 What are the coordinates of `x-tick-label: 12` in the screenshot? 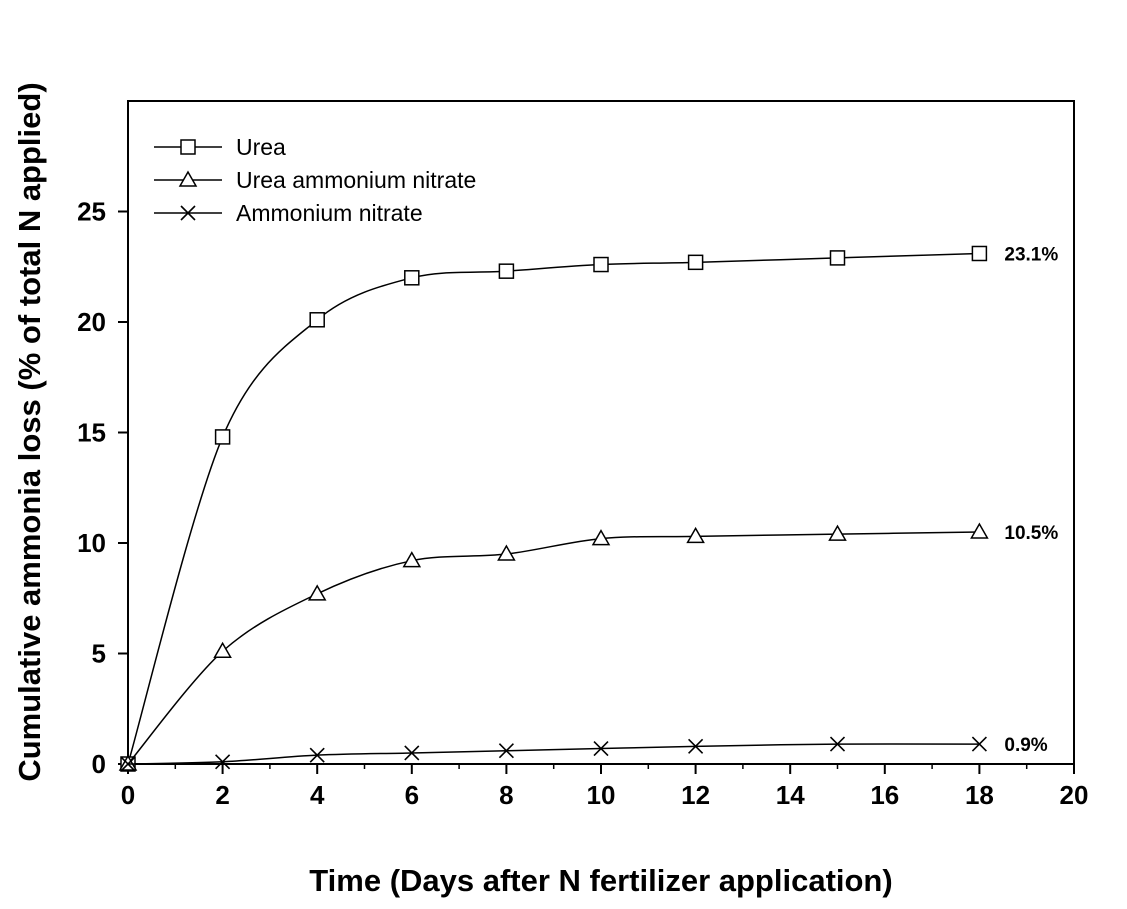 It's located at (695, 795).